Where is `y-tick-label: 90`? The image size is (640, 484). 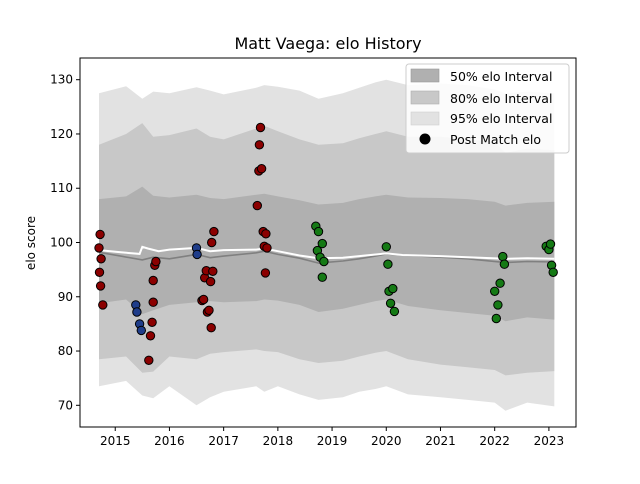 y-tick-label: 90 is located at coordinates (65, 297).